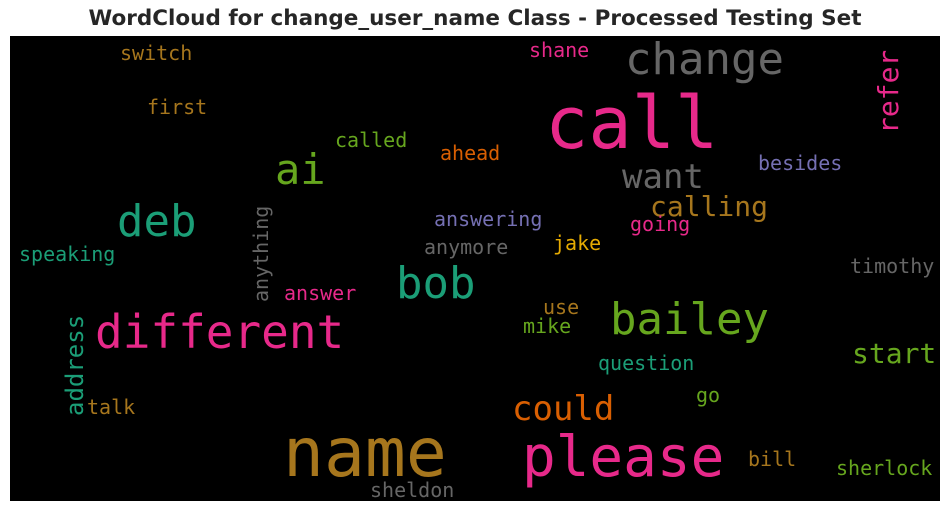  Describe the element at coordinates (219, 332) in the screenshot. I see `word-different: different` at that location.